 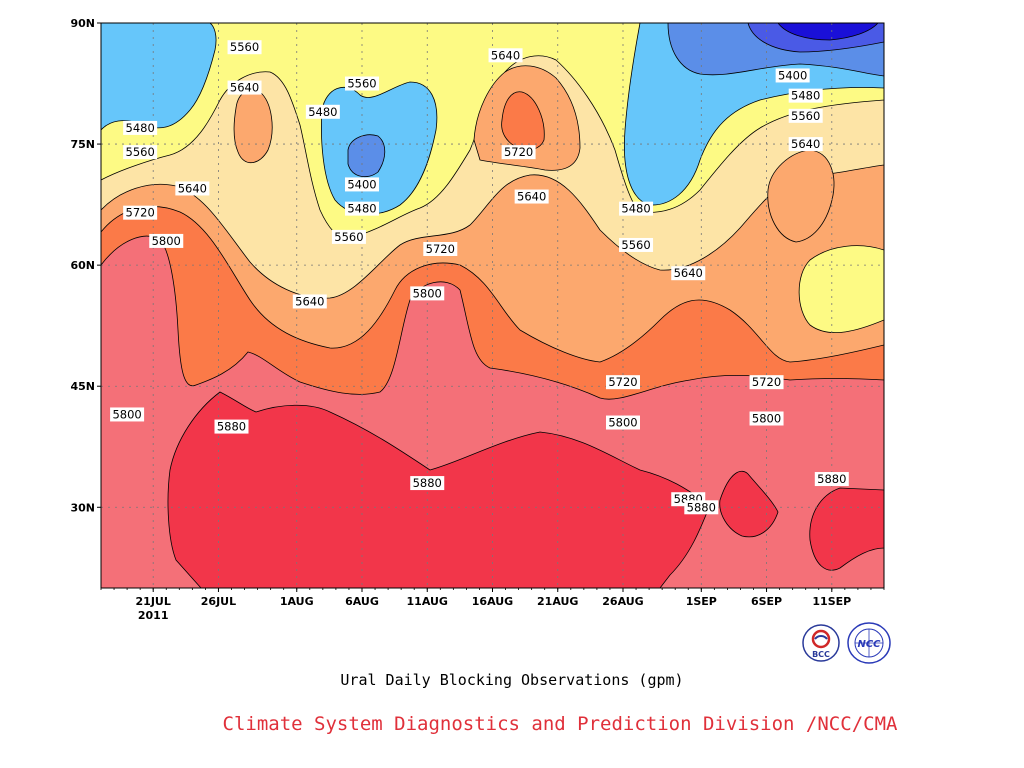 I want to click on x-tick-label: 26JUL, so click(x=218, y=601).